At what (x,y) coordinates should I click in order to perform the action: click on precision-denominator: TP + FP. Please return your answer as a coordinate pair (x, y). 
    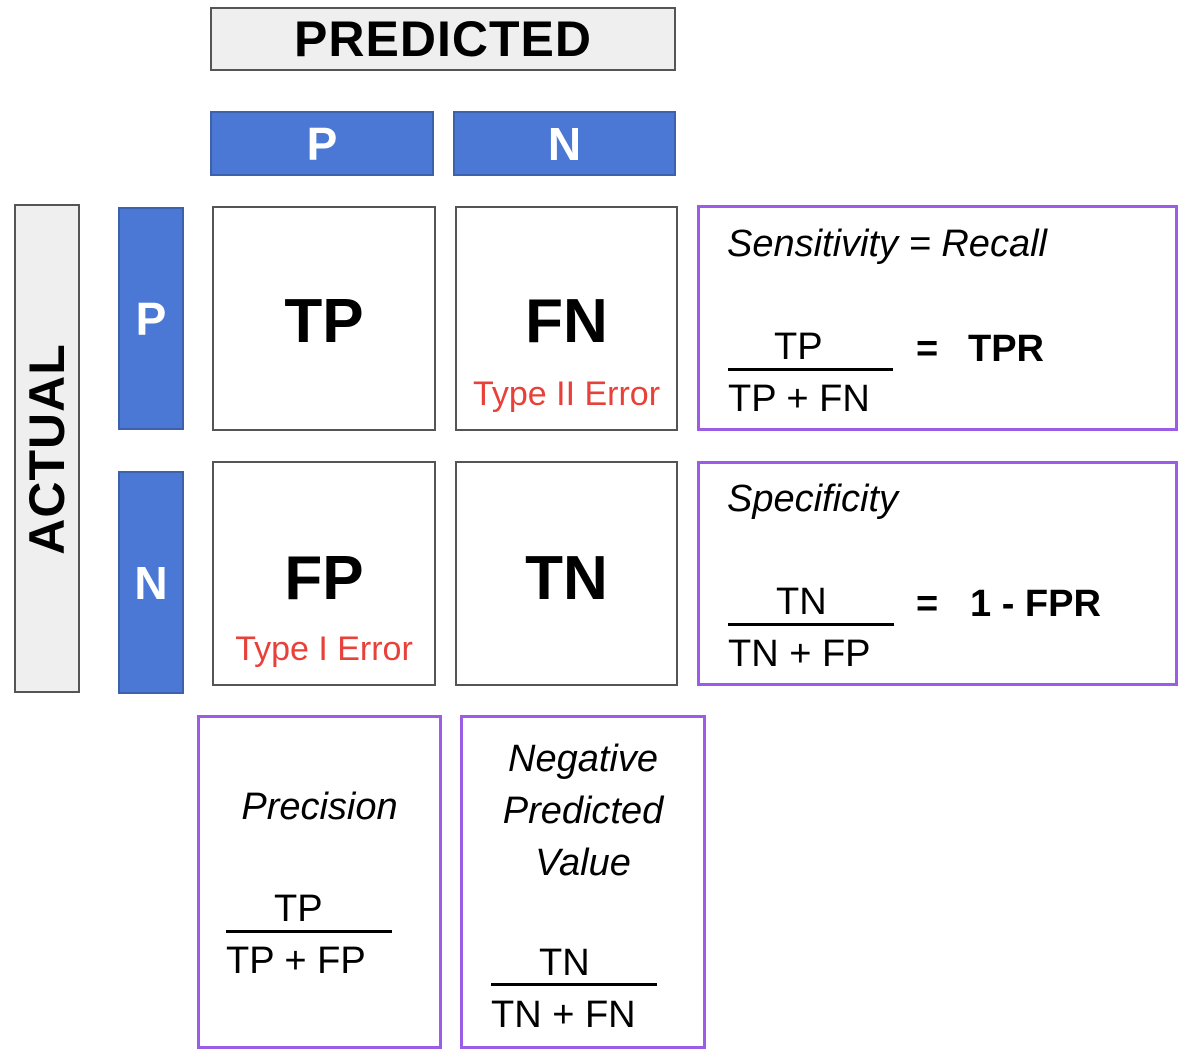
    Looking at the image, I should click on (296, 961).